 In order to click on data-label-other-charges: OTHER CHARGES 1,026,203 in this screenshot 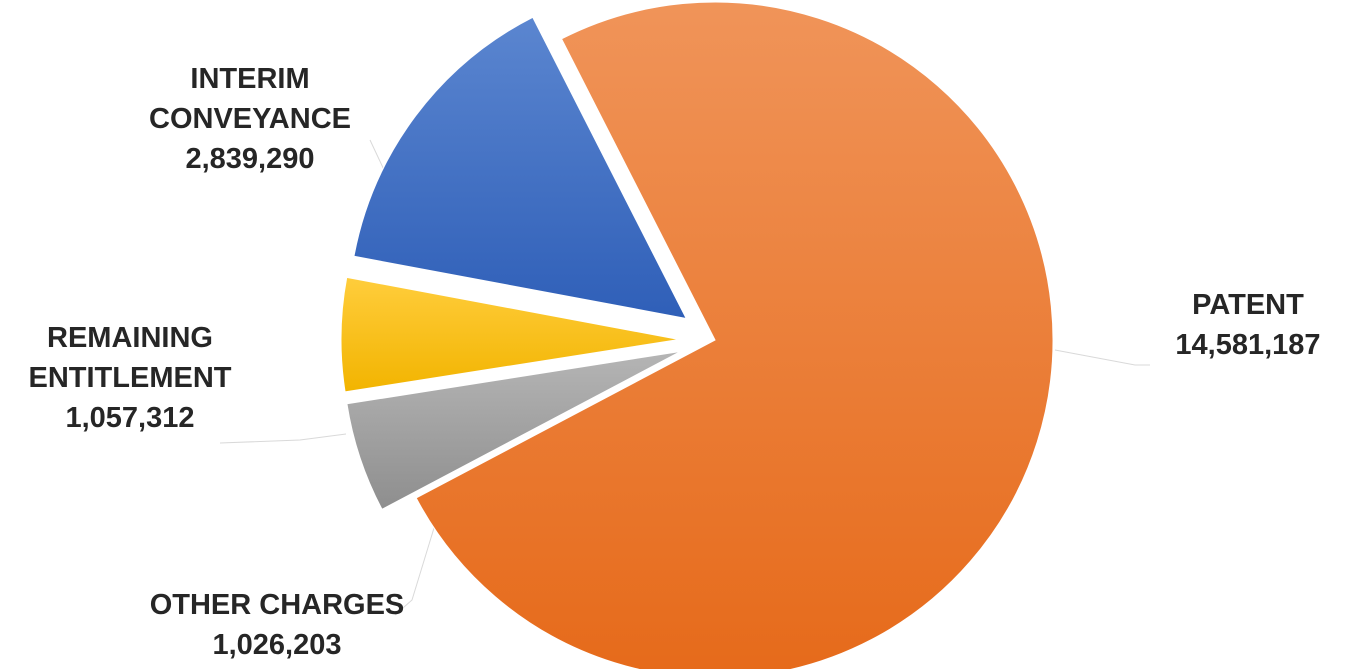, I will do `click(277, 625)`.